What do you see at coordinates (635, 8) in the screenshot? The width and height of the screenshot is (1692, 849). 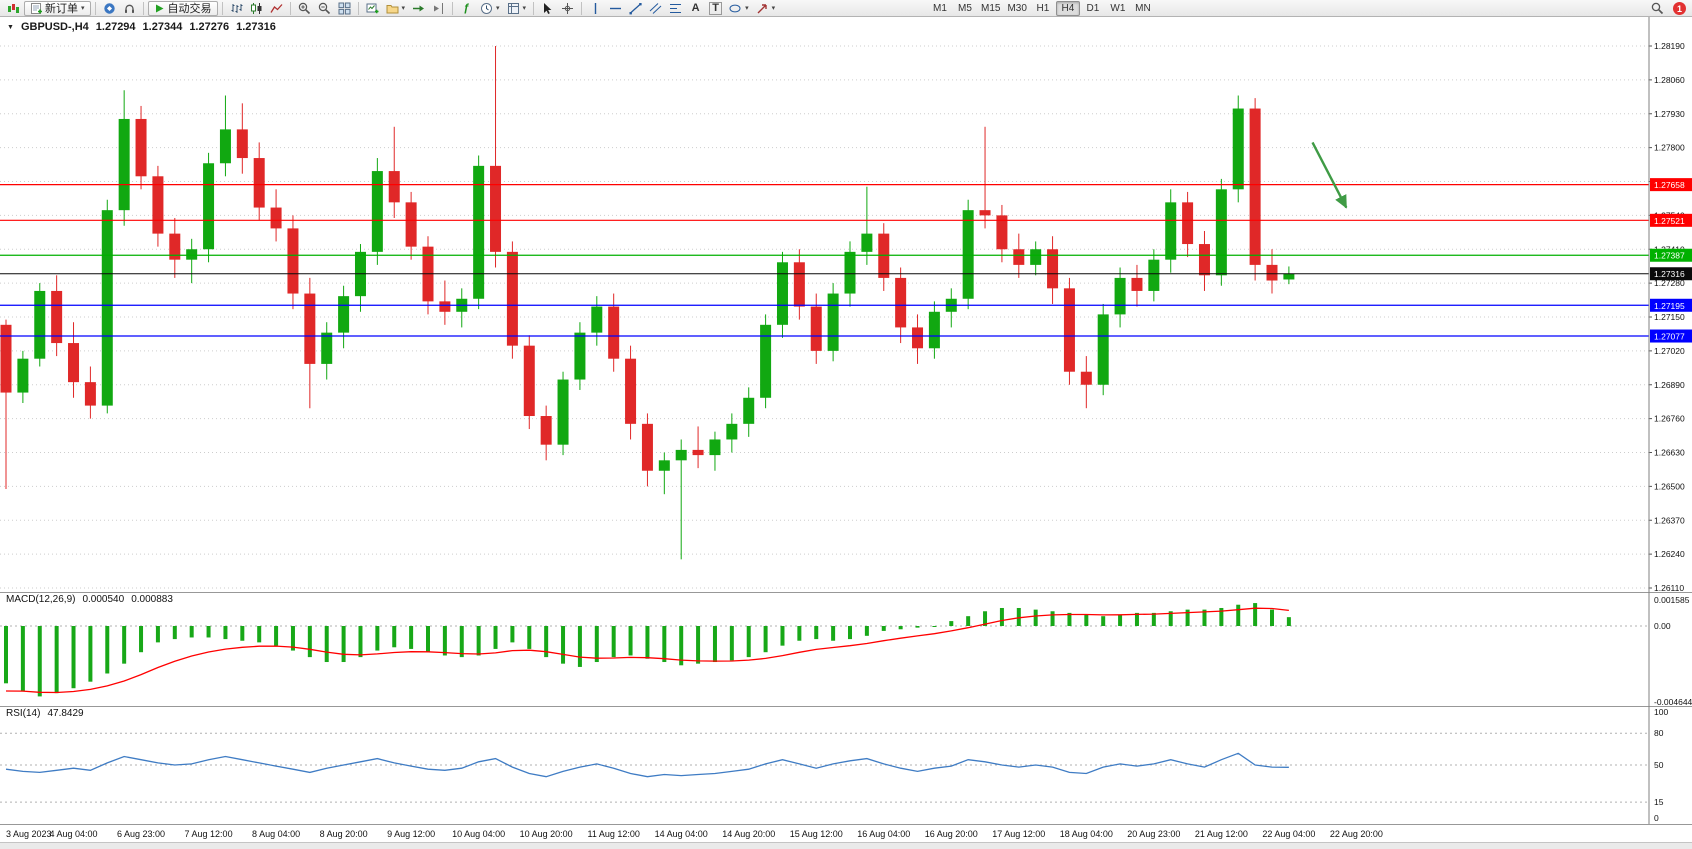 I see `trendline-tool-icon` at bounding box center [635, 8].